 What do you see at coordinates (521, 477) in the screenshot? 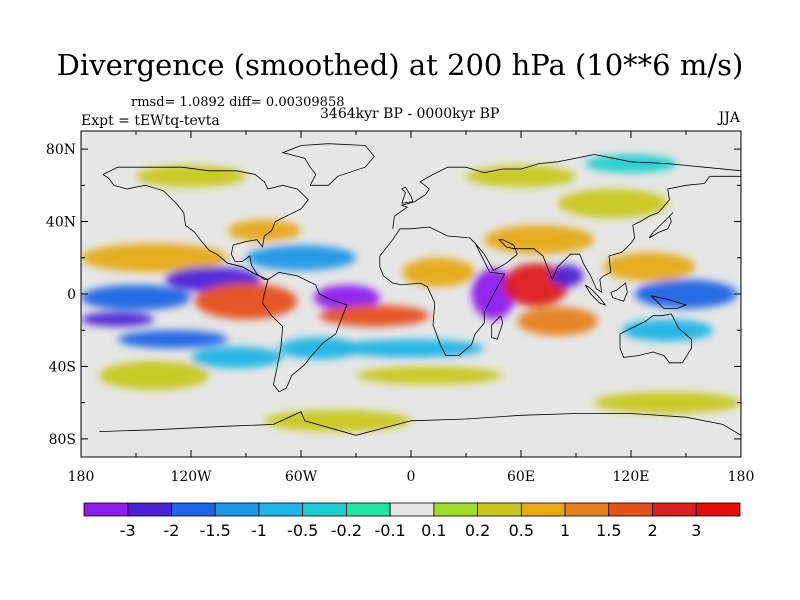
I see `lon-tick-label: 60E` at bounding box center [521, 477].